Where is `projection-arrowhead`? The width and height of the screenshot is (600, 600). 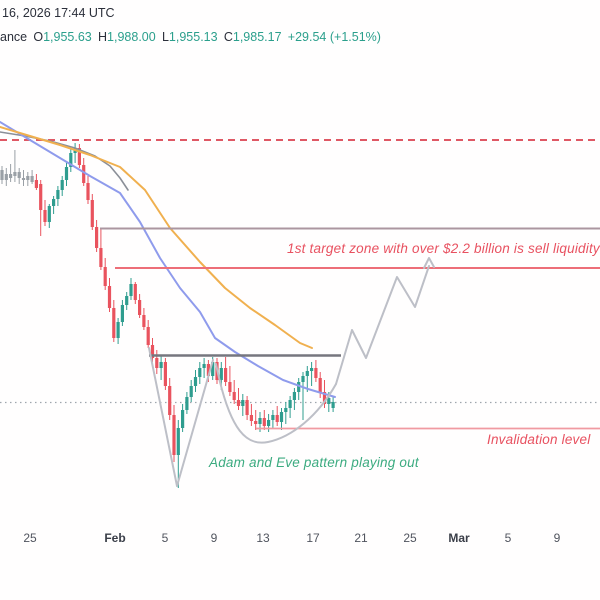 projection-arrowhead is located at coordinates (429, 263).